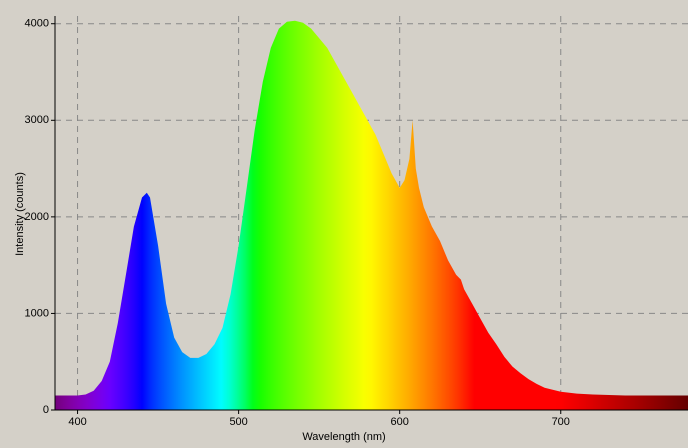 The height and width of the screenshot is (448, 688). I want to click on y-tick-label: 1000, so click(37, 313).